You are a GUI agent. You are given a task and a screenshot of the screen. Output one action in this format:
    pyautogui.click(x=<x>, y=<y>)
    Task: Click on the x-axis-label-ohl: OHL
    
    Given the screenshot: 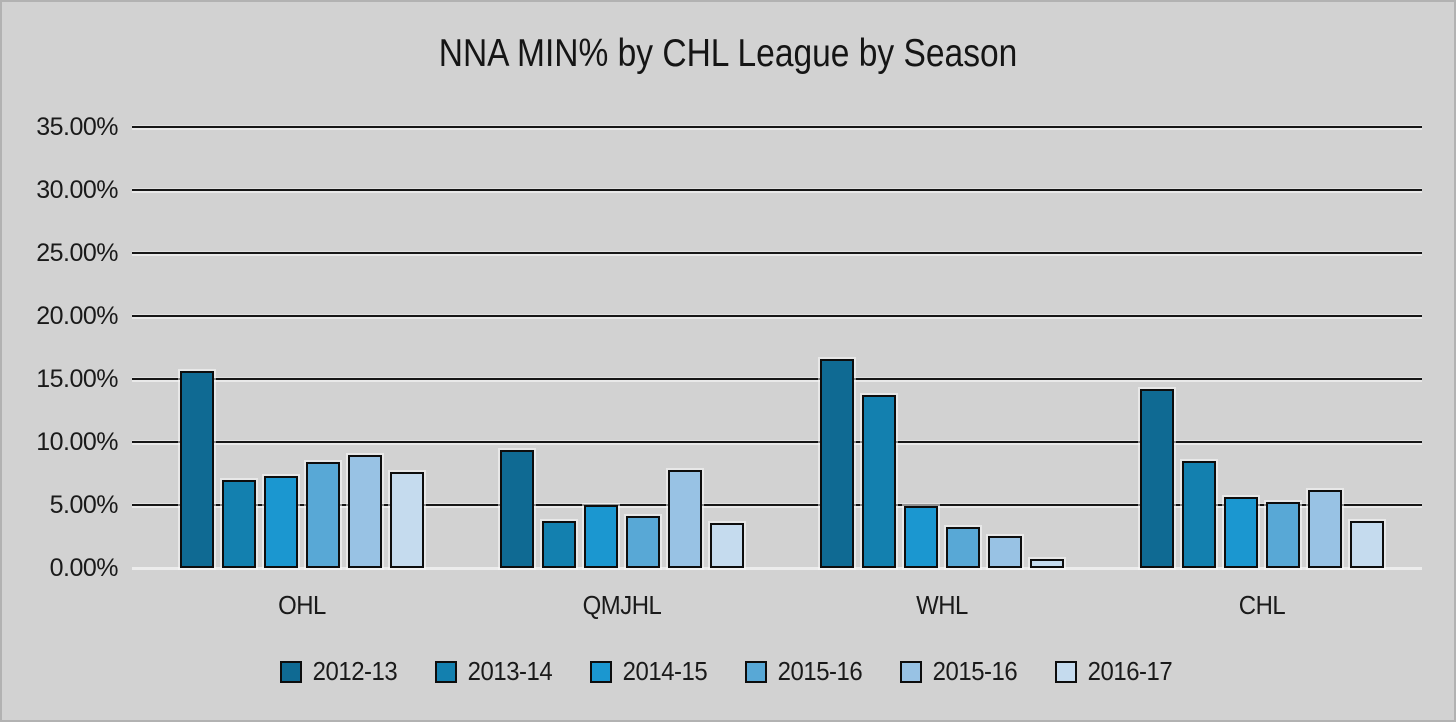 What is the action you would take?
    pyautogui.click(x=302, y=605)
    